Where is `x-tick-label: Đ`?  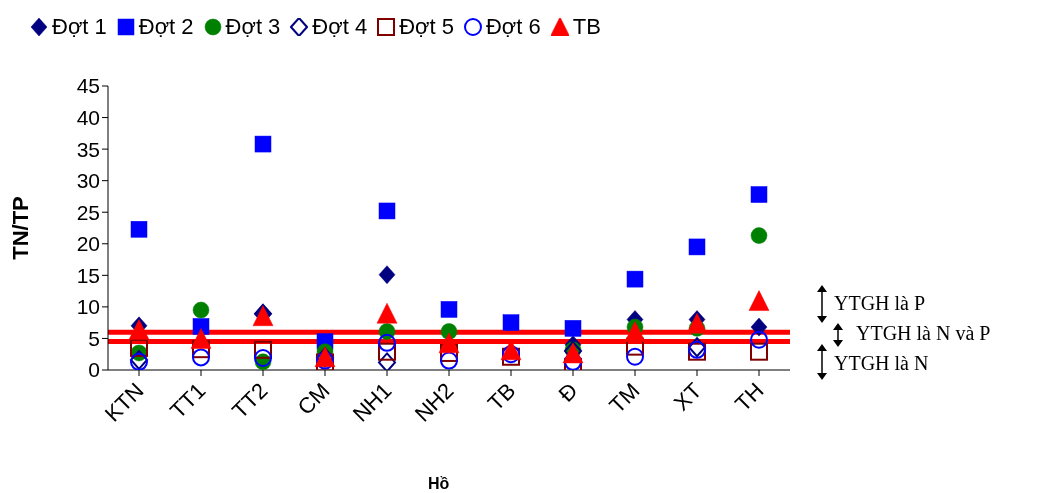
x-tick-label: Đ is located at coordinates (568, 392).